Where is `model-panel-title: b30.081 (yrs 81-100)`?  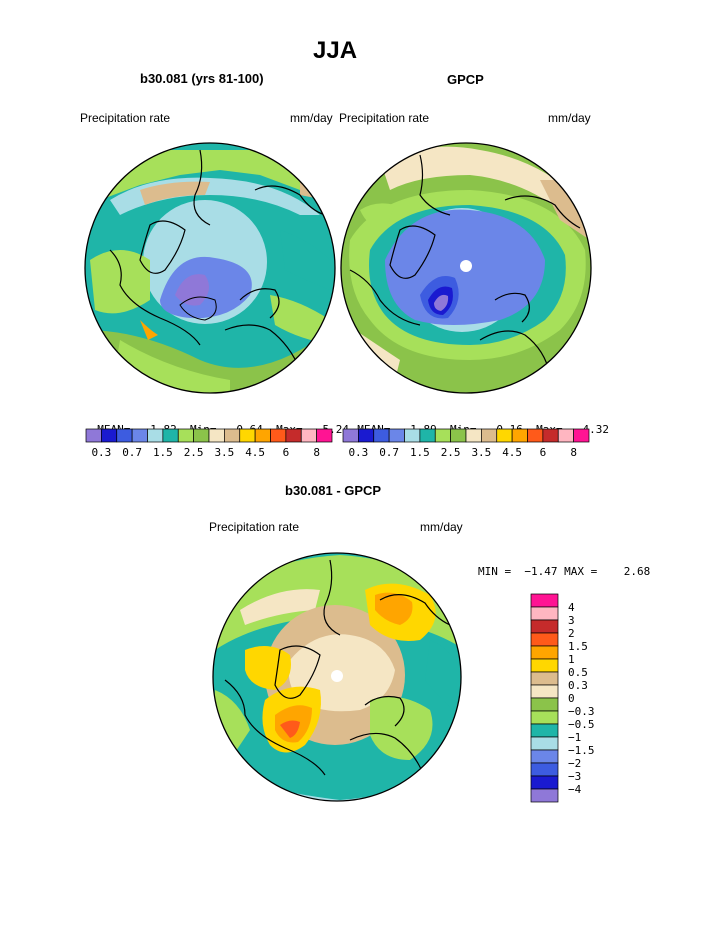
model-panel-title: b30.081 (yrs 81-100) is located at coordinates (202, 78).